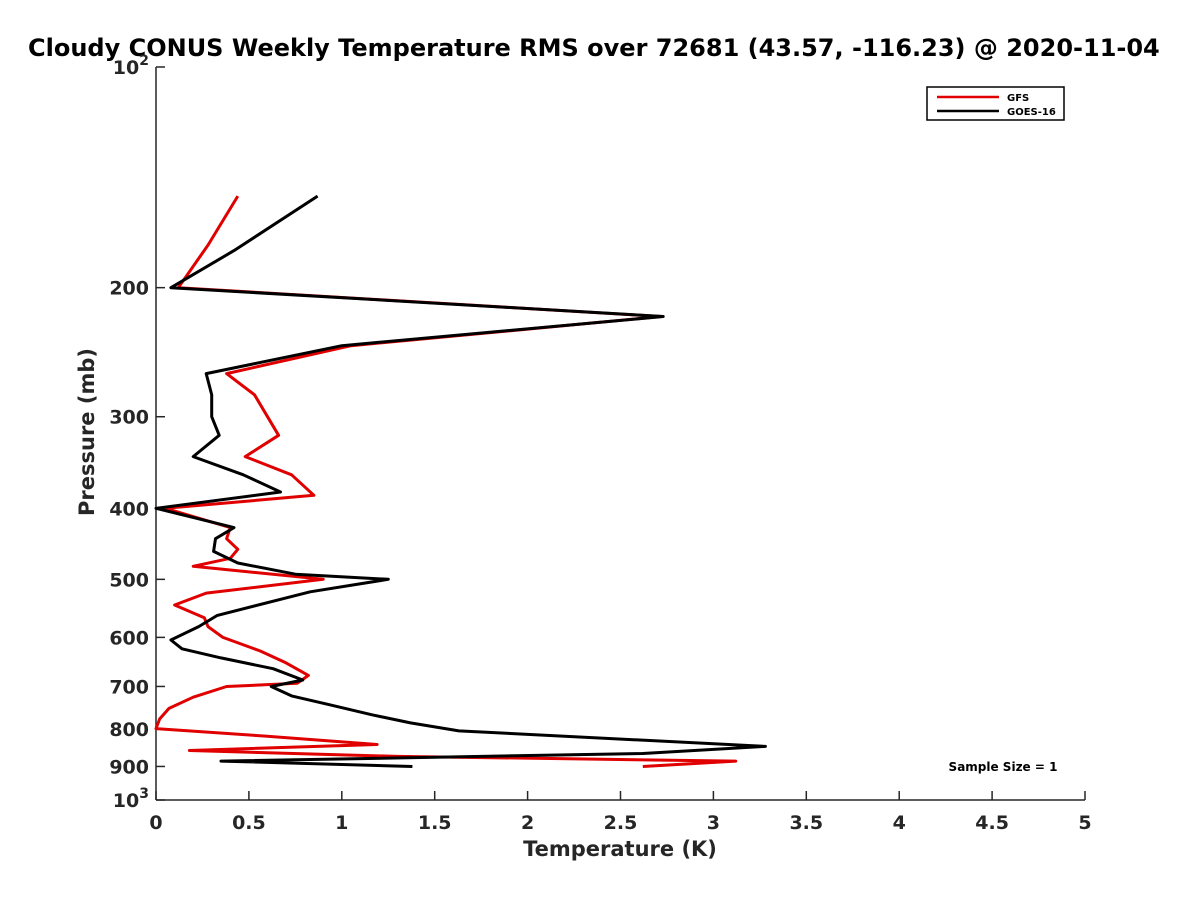 The height and width of the screenshot is (905, 1200). What do you see at coordinates (129, 767) in the screenshot?
I see `y-tick-label: 900` at bounding box center [129, 767].